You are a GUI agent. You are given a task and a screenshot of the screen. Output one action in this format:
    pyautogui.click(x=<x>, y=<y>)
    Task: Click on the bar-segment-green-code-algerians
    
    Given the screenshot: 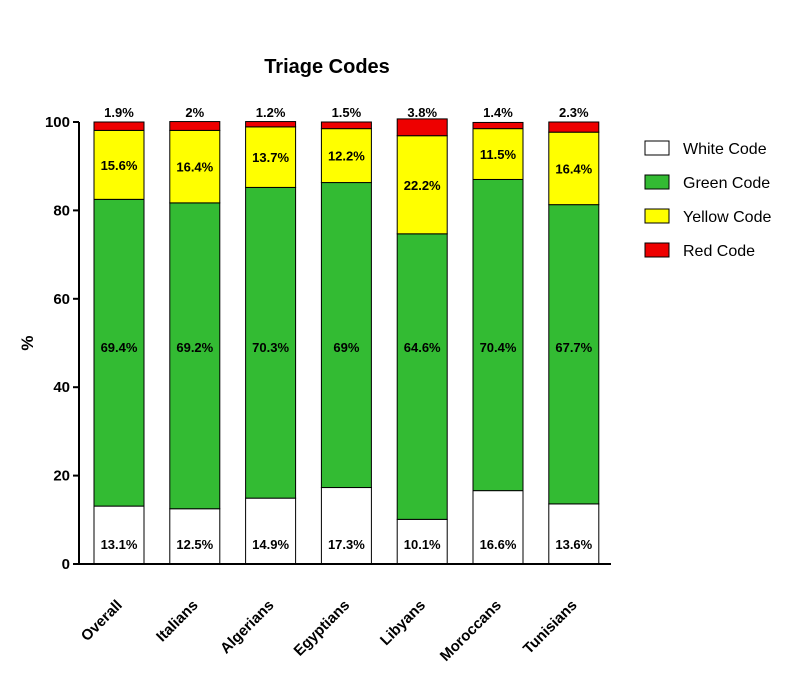 What is the action you would take?
    pyautogui.click(x=271, y=342)
    